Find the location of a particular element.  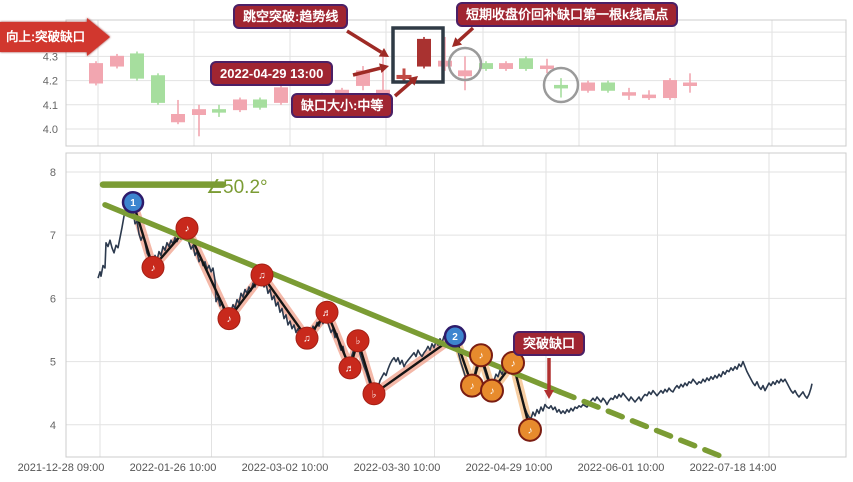

x-axis-tick: 2022-01-26 10:00 is located at coordinates (173, 468).